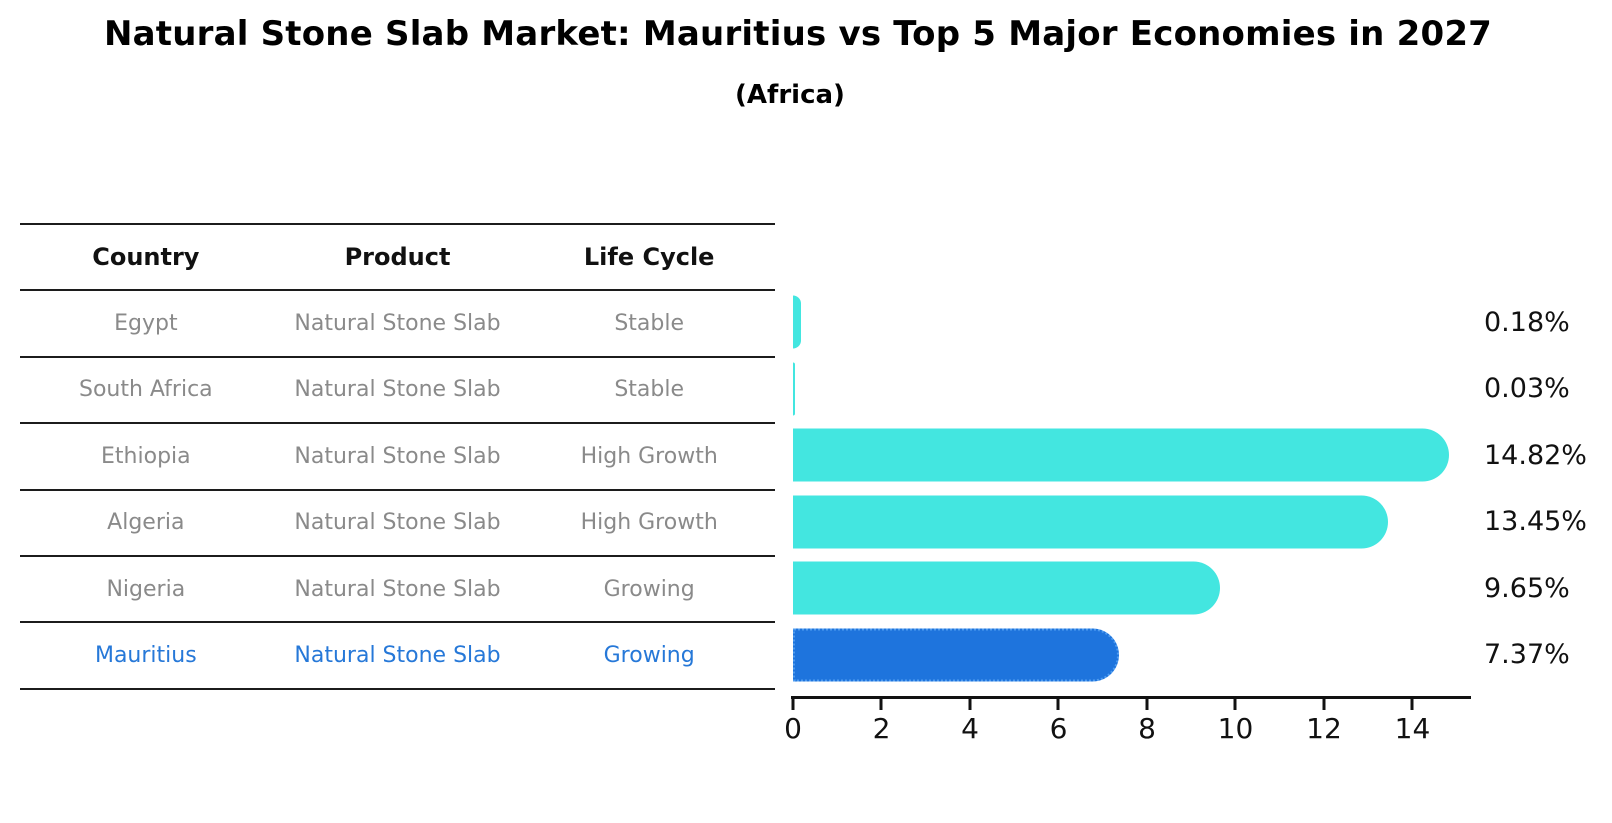  I want to click on value-label: 7.37%, so click(1527, 655).